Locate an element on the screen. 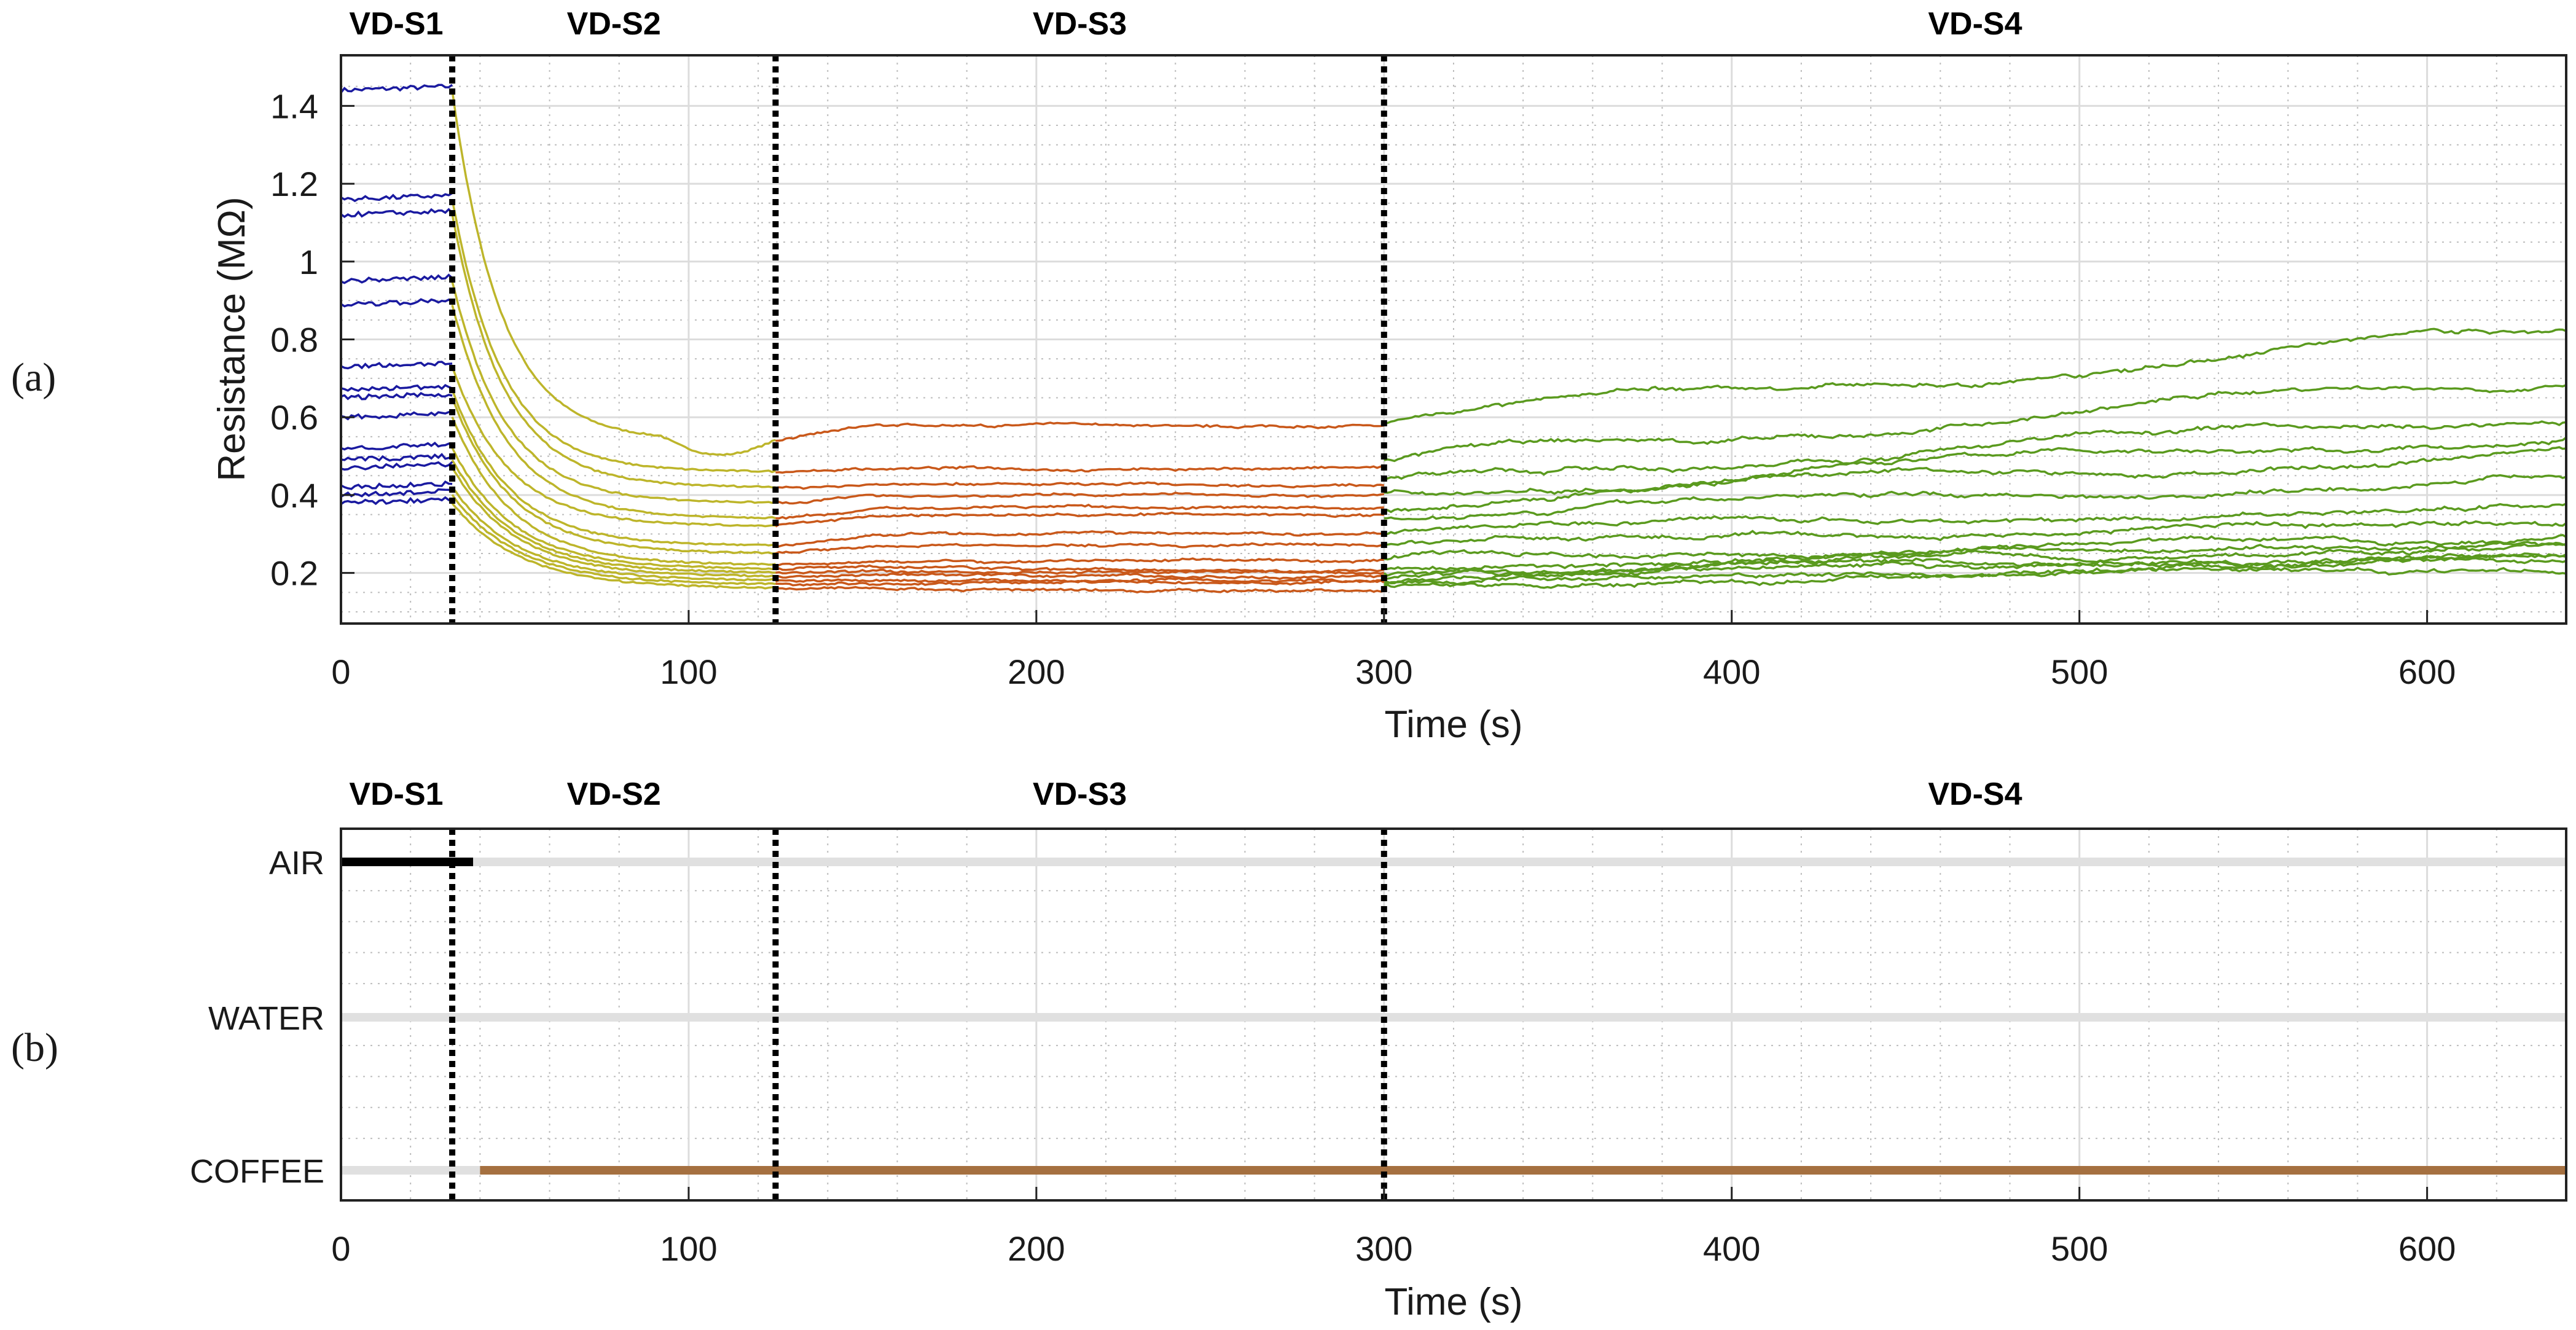 The width and height of the screenshot is (2576, 1330). panel-b-stage-label-vd-s3: VD-S3 is located at coordinates (1080, 794).